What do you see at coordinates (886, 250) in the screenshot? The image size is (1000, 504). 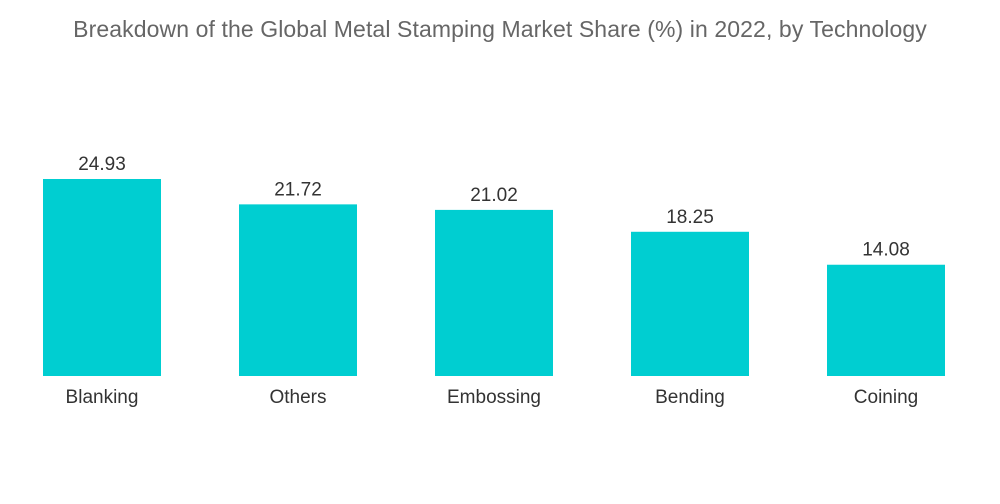 I see `value-label-coining: 14.08` at bounding box center [886, 250].